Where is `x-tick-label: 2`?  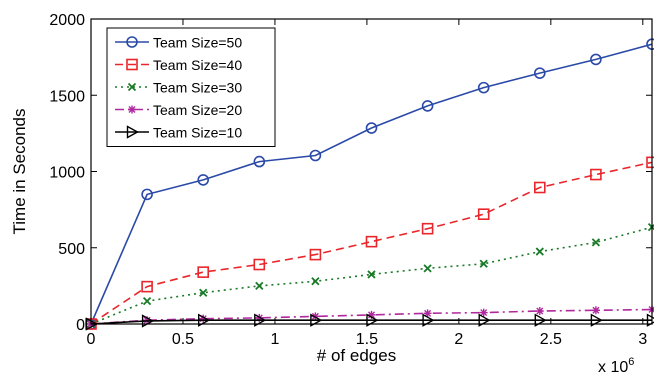 x-tick-label: 2 is located at coordinates (458, 339).